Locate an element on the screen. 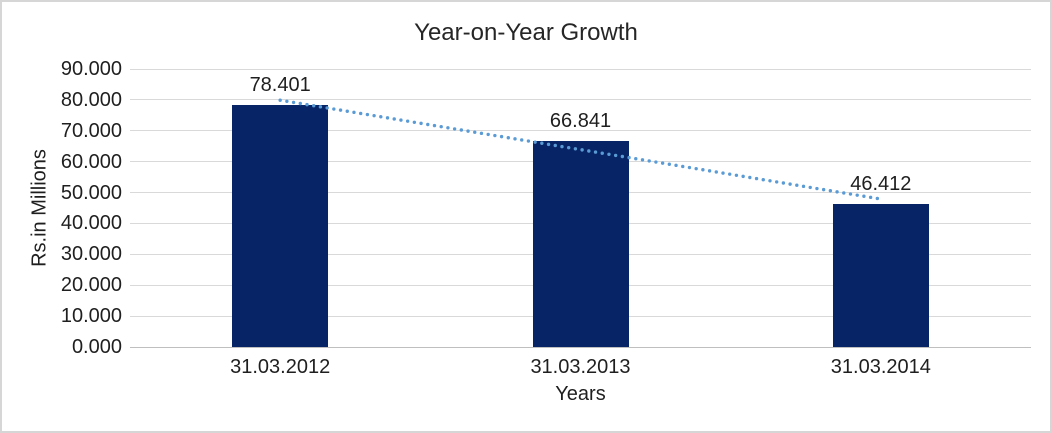  trendline is located at coordinates (580, 149).